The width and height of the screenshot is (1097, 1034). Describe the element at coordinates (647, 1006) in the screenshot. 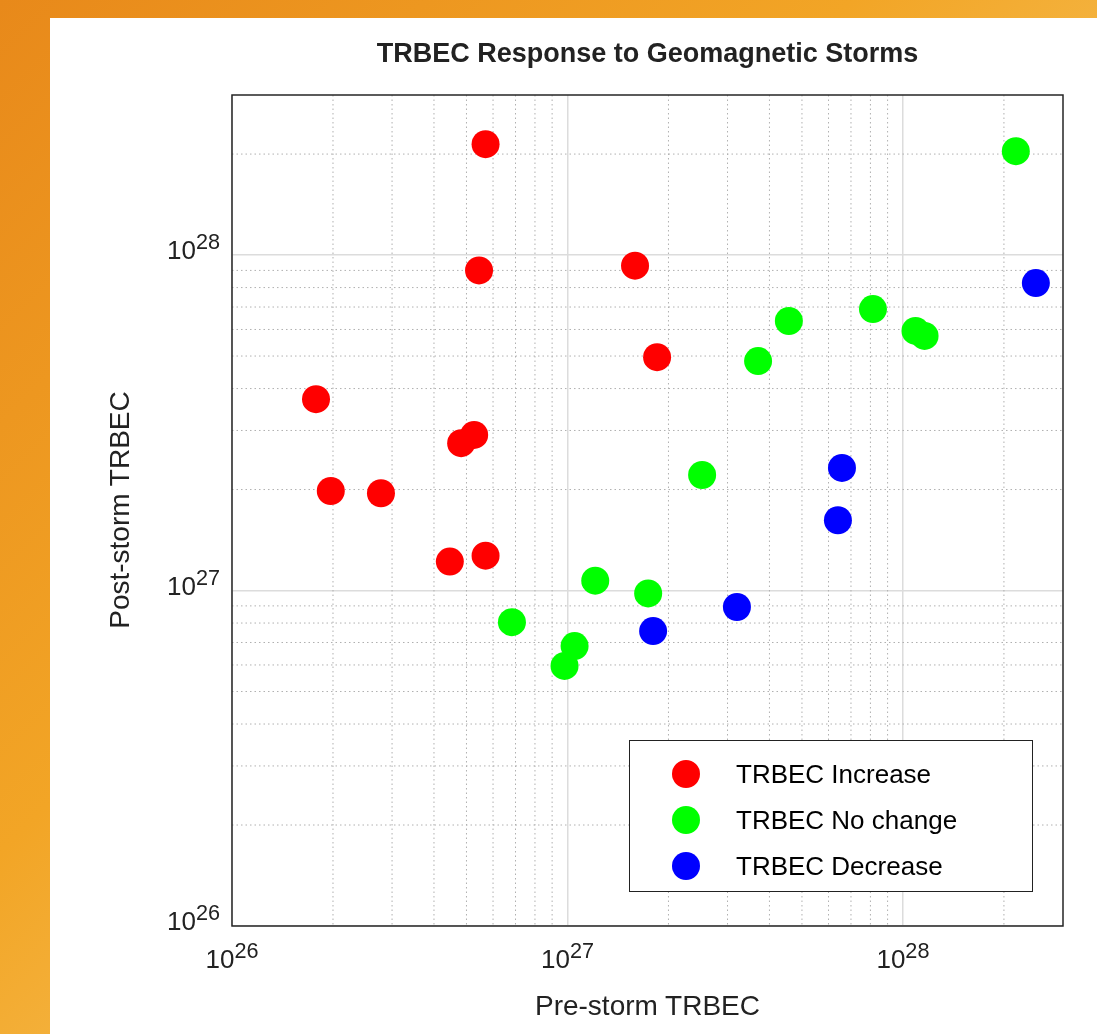

I see `x-axis-title: Pre-storm TRBEC` at that location.